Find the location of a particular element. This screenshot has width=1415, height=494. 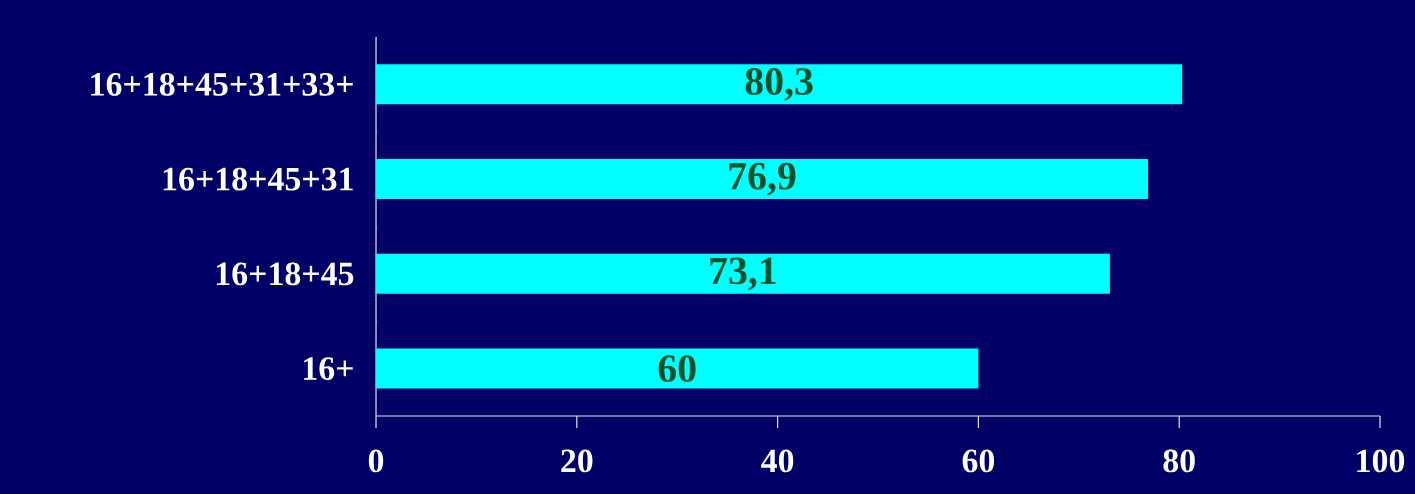

x-tick-label: 80 is located at coordinates (1179, 461).